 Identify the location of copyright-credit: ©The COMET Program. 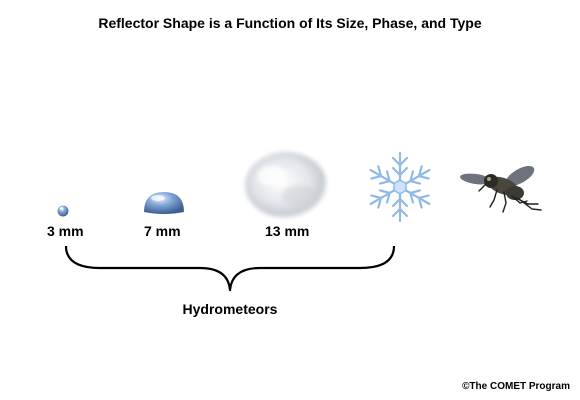
(516, 386).